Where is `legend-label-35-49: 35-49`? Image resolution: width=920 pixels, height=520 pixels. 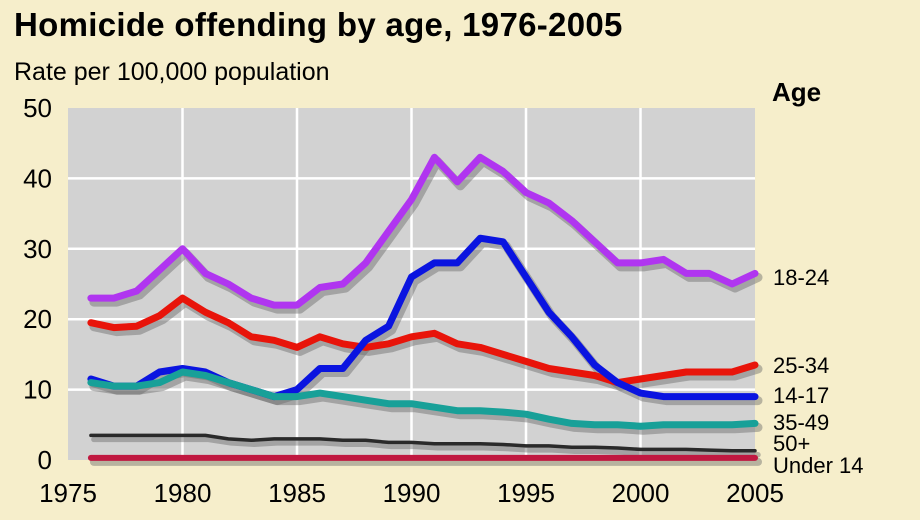
legend-label-35-49: 35-49 is located at coordinates (801, 422).